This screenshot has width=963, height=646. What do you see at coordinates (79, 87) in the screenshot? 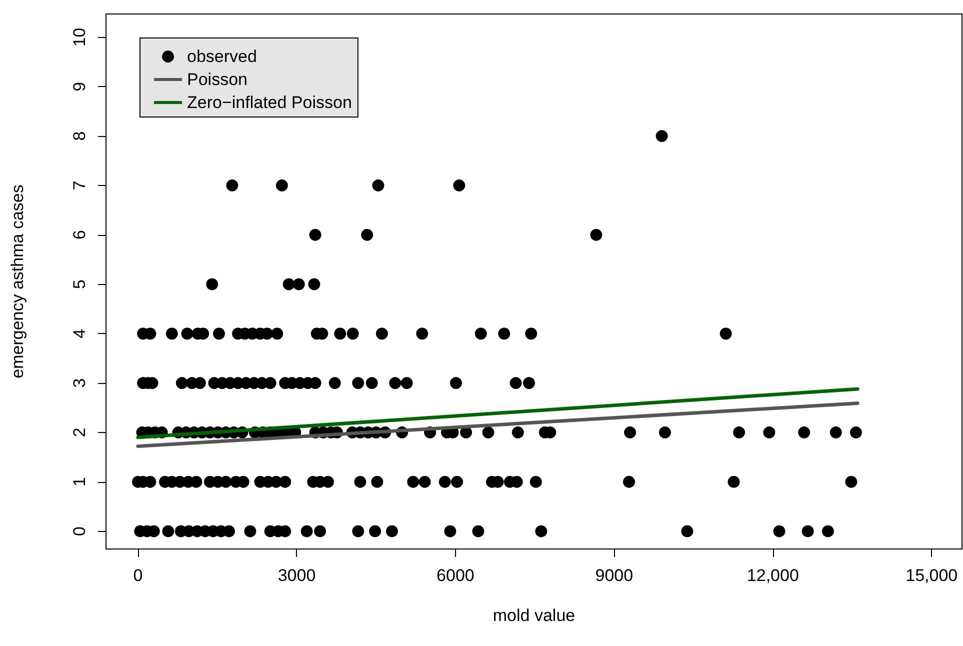
I see `y-tick-label: 9` at bounding box center [79, 87].